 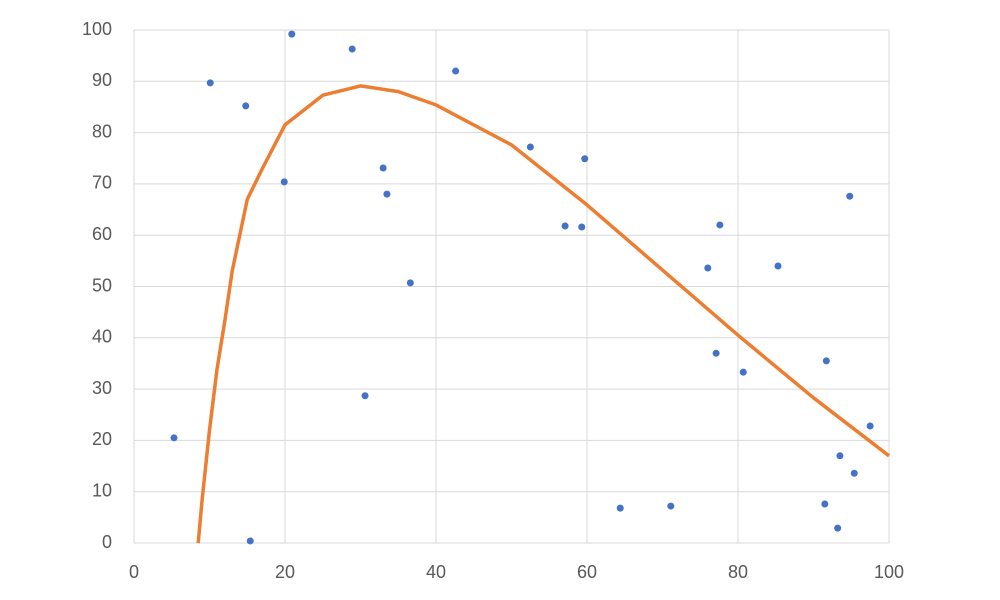 I want to click on y-tick-label: 50, so click(x=102, y=285).